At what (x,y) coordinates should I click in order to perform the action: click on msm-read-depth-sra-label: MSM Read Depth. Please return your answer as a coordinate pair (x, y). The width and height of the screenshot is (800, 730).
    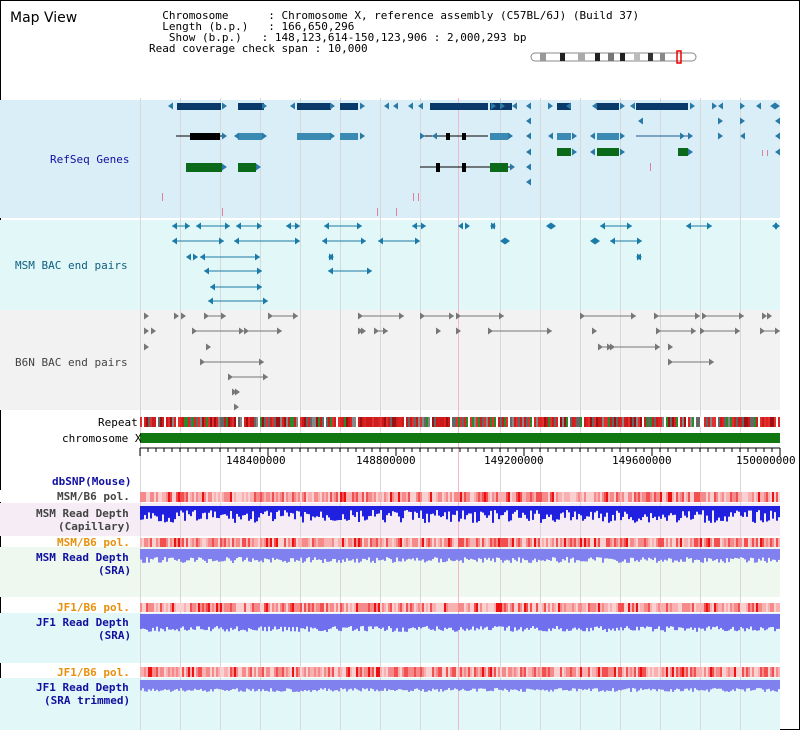
    Looking at the image, I should click on (82, 557).